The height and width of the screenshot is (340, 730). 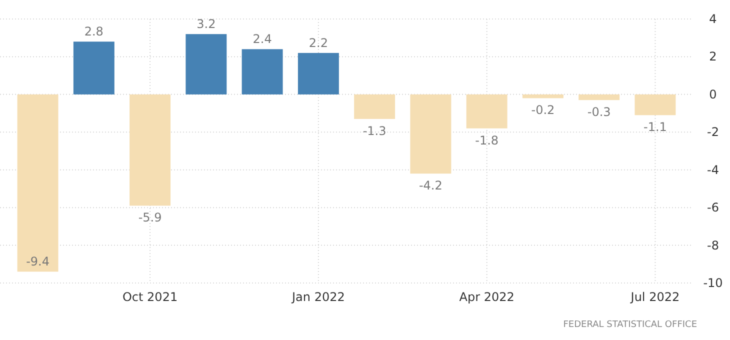 I want to click on y-tick-label: -8, so click(x=713, y=245).